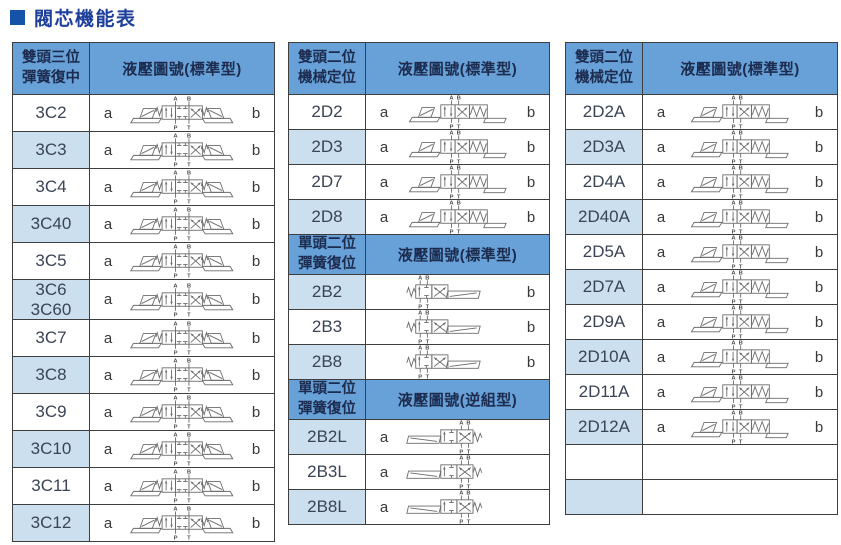 The image size is (841, 545). Describe the element at coordinates (51, 261) in the screenshot. I see `model-code-cell: 3C5` at that location.